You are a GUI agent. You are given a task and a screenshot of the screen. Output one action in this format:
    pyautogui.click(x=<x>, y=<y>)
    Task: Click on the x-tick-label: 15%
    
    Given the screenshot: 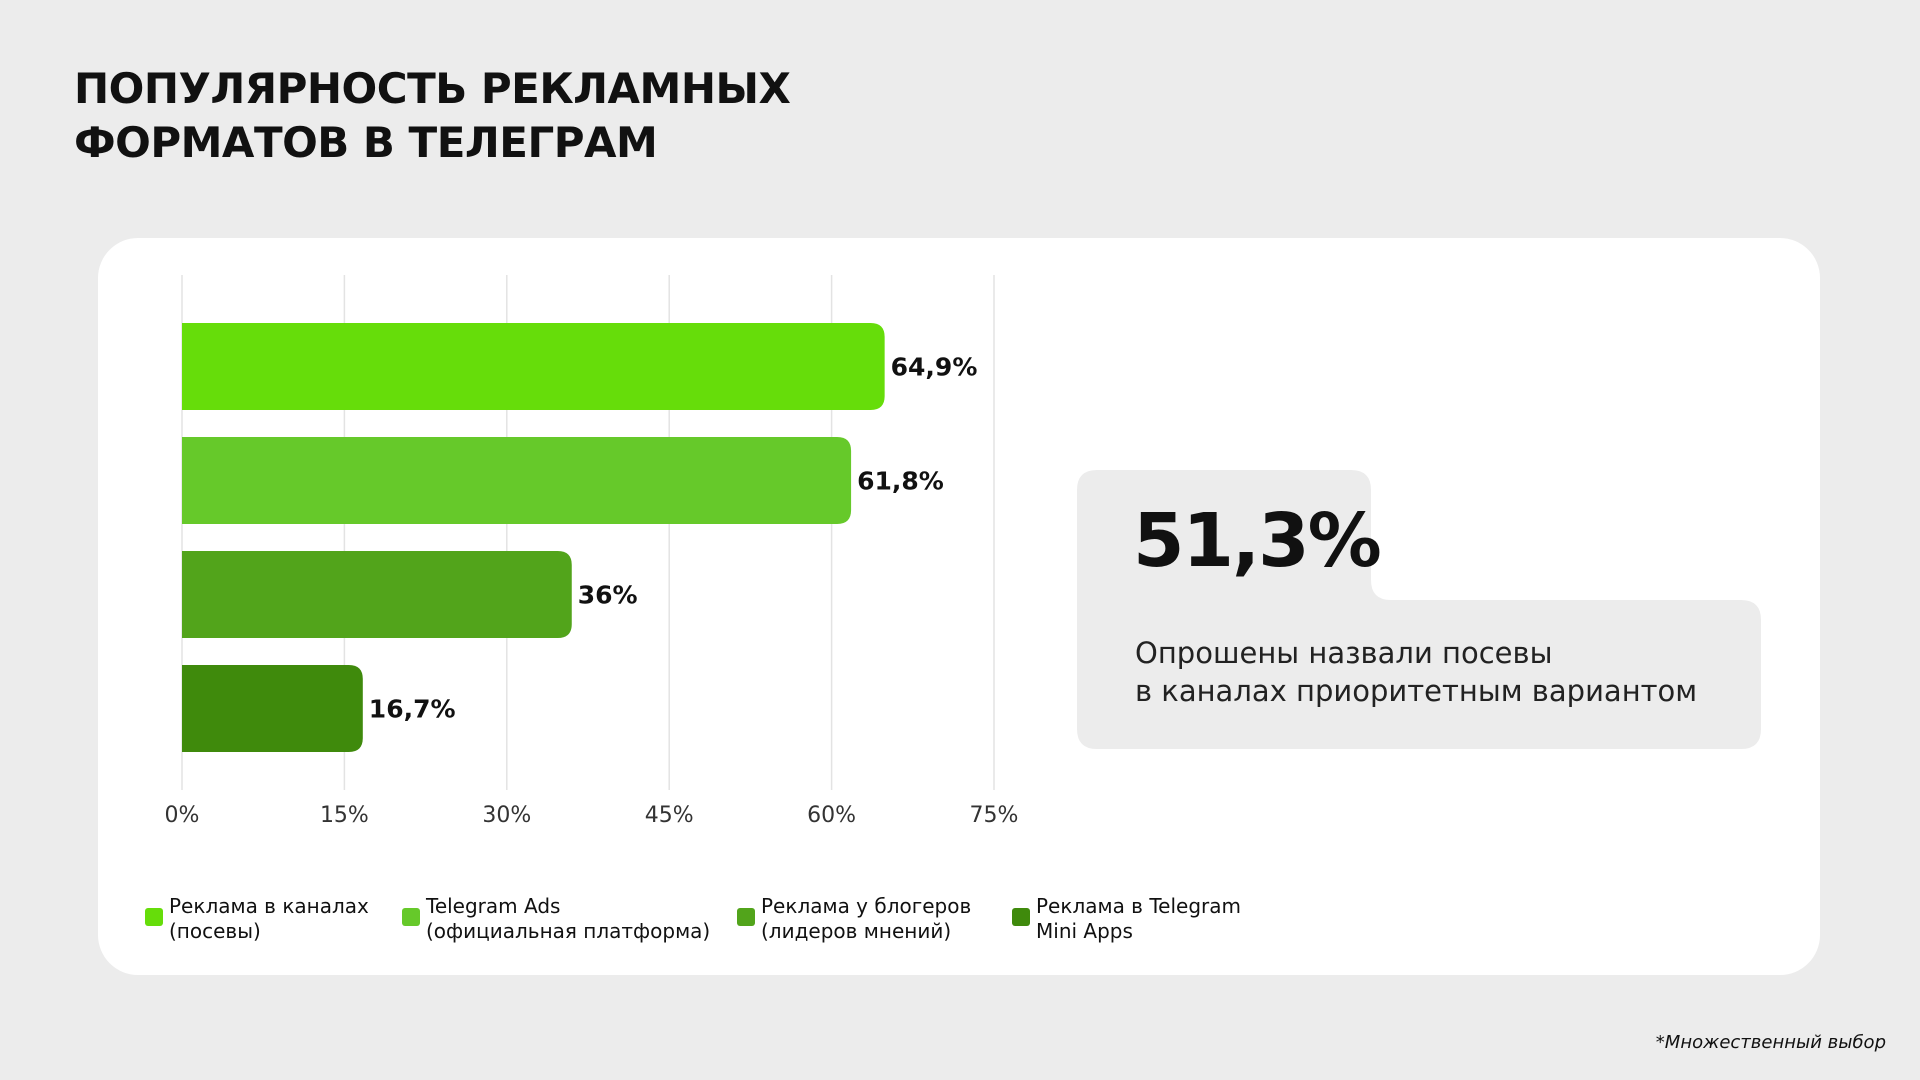 What is the action you would take?
    pyautogui.click(x=344, y=815)
    